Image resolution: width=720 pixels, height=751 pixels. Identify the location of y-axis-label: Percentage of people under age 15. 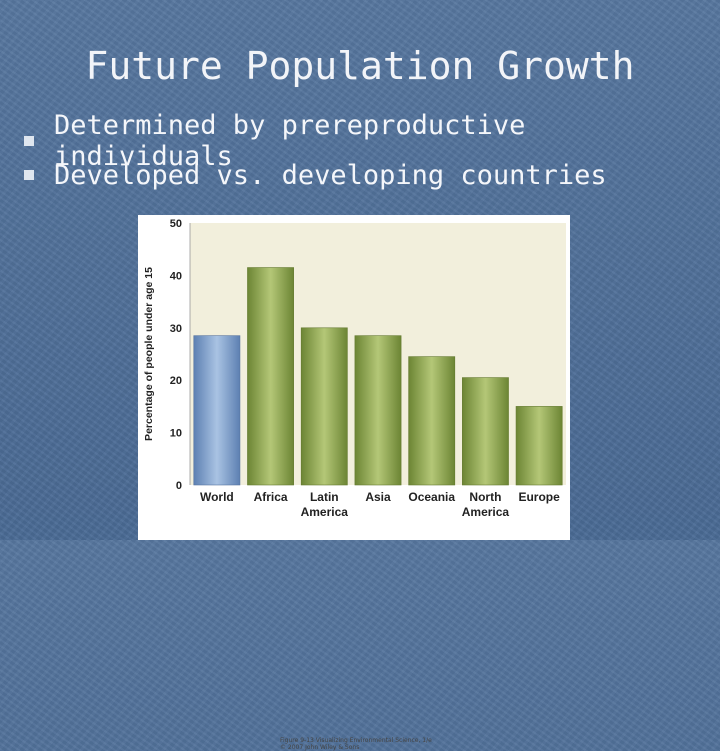
(149, 354).